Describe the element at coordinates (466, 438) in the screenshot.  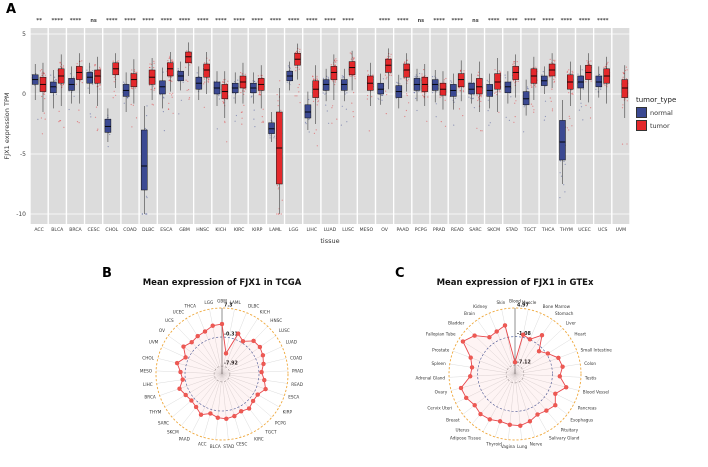
I see `svg-text: Adipose Tissue` at that location.